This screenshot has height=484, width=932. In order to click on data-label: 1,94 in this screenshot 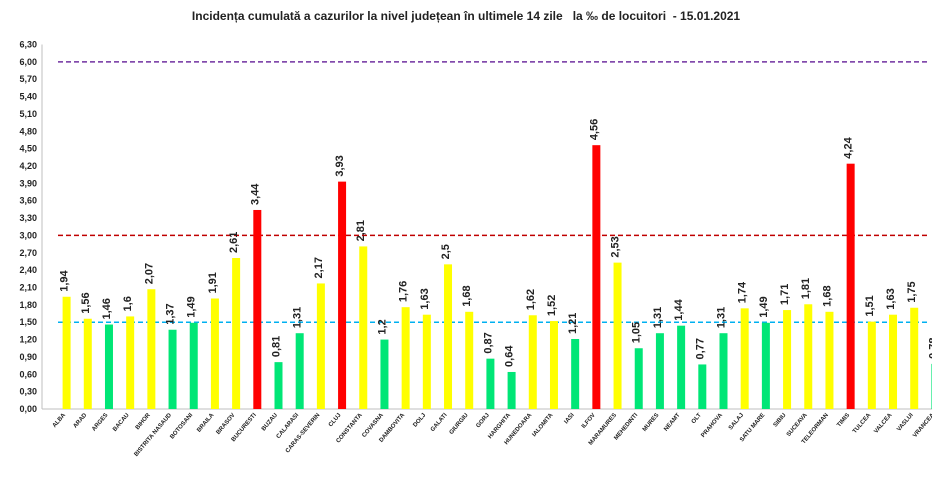, I will do `click(65, 280)`.